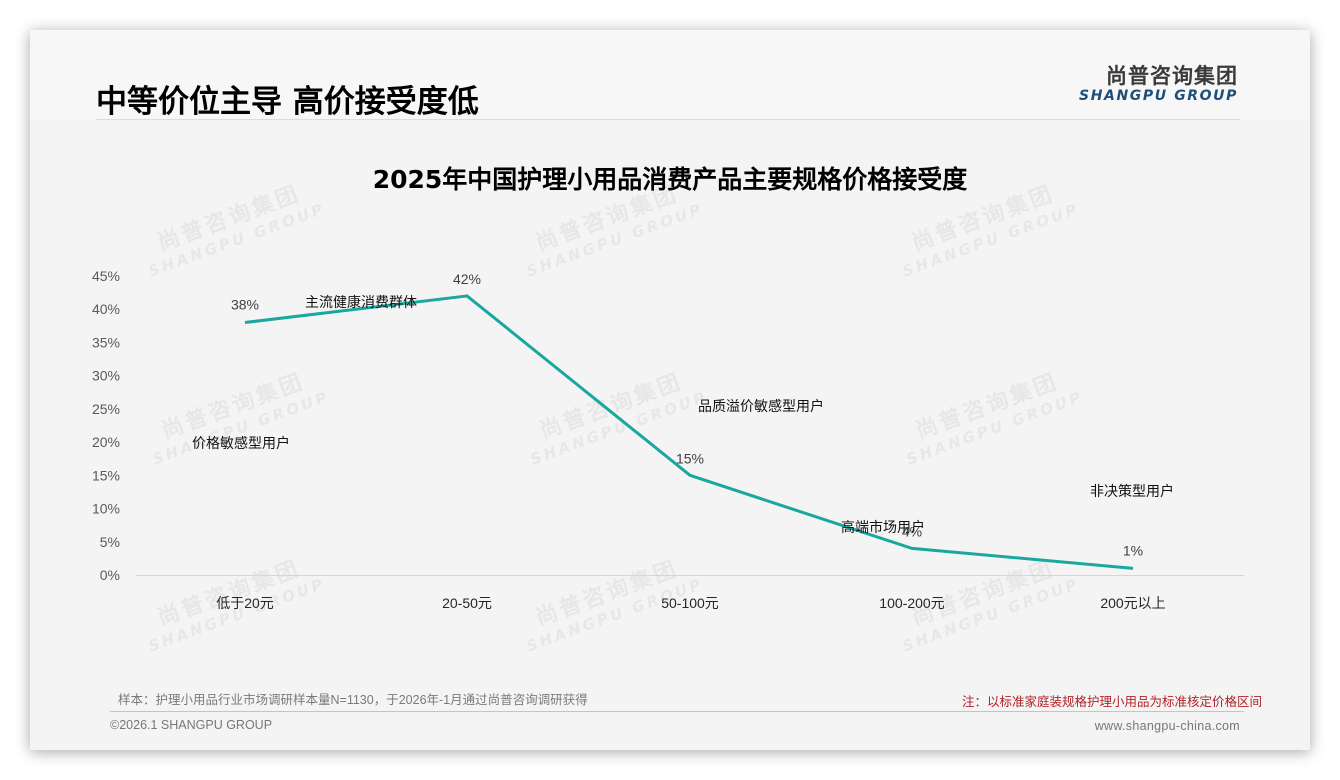 The height and width of the screenshot is (780, 1340). Describe the element at coordinates (106, 509) in the screenshot. I see `y-tick-label: 10%` at that location.